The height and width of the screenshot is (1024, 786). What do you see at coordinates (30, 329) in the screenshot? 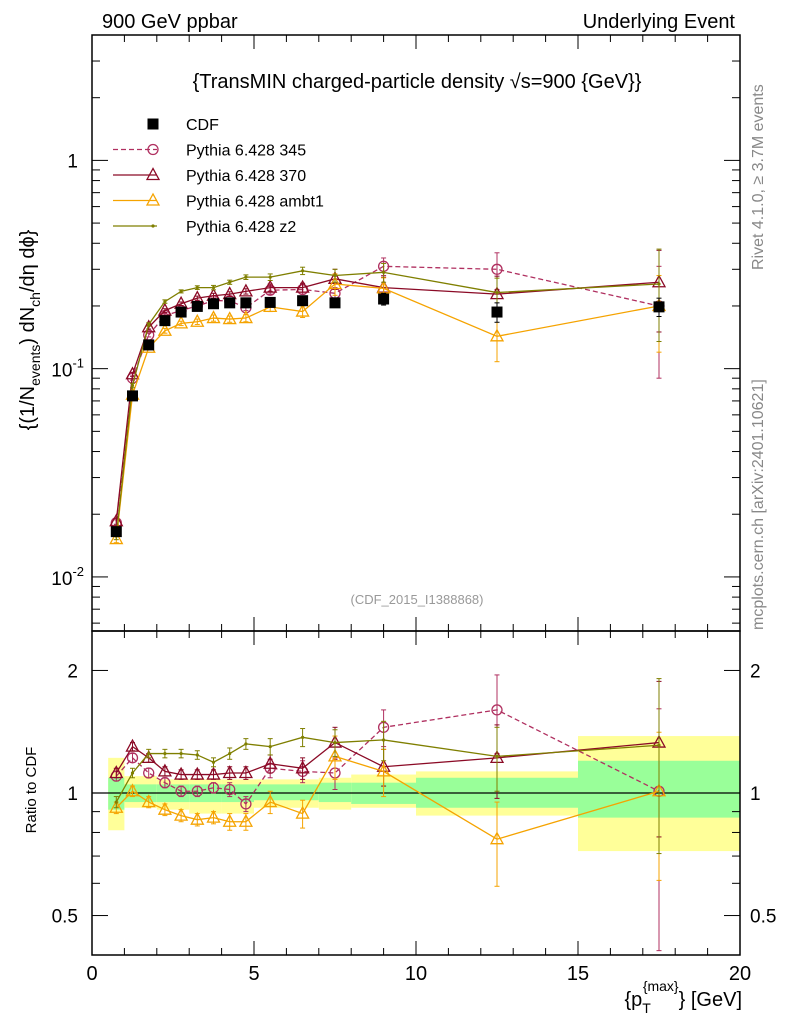
I see `main-y-axis-label: {(1/Nevents) dNch/dη dϕ}` at bounding box center [30, 329].